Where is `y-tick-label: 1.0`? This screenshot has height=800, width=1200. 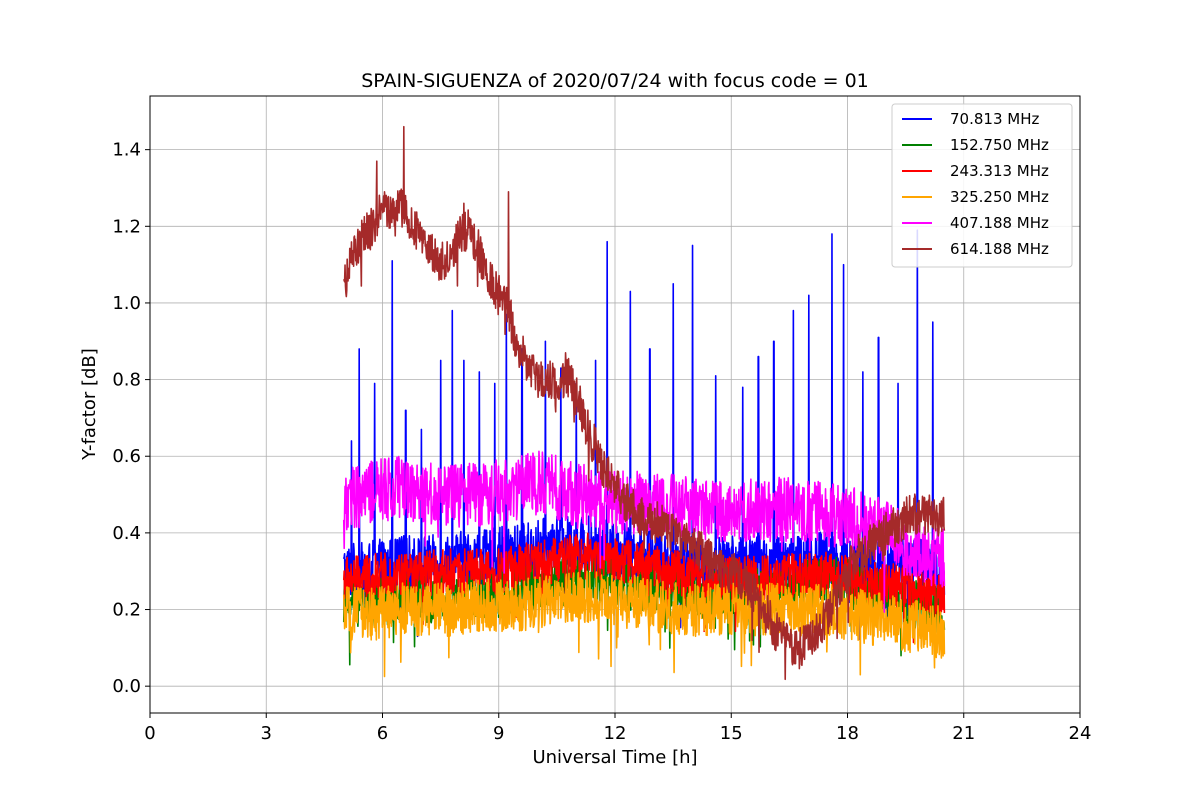 y-tick-label: 1.0 is located at coordinates (126, 303).